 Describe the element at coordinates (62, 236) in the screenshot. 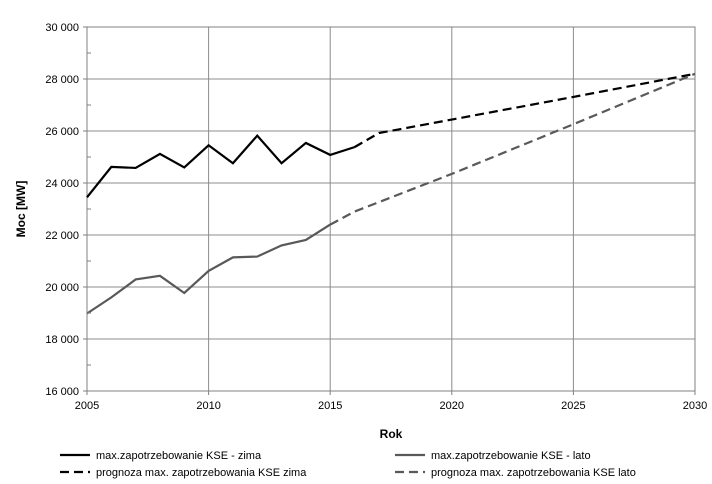

I see `y-tick-label: 22 000` at that location.